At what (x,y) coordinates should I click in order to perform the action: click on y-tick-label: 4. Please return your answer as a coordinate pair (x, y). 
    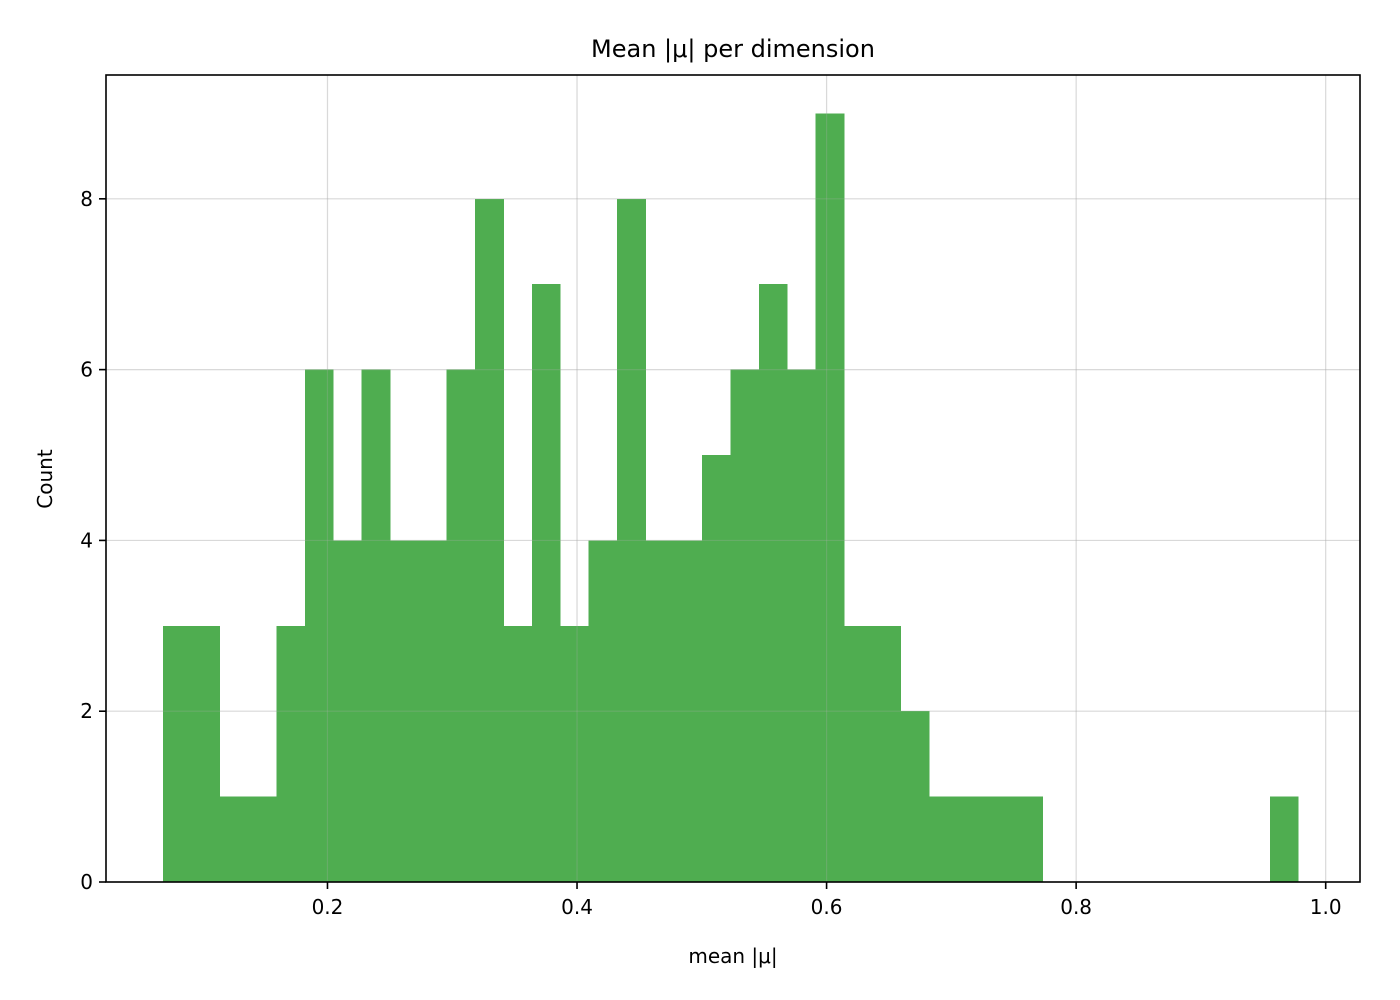
    Looking at the image, I should click on (86, 540).